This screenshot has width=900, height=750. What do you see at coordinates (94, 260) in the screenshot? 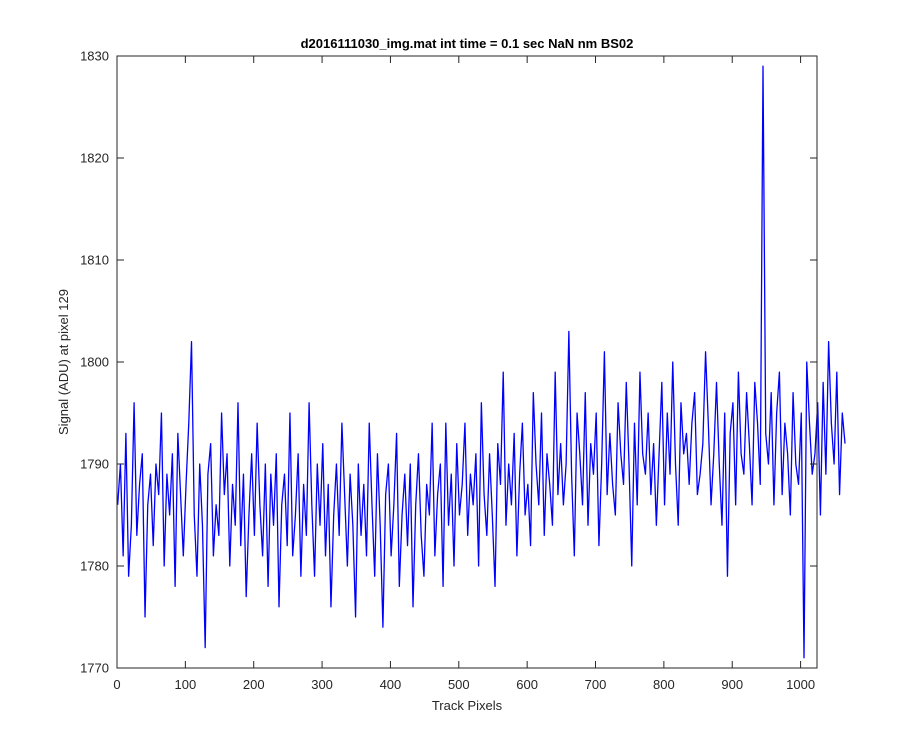
I see `y-tick-label-1810: 1810` at bounding box center [94, 260].